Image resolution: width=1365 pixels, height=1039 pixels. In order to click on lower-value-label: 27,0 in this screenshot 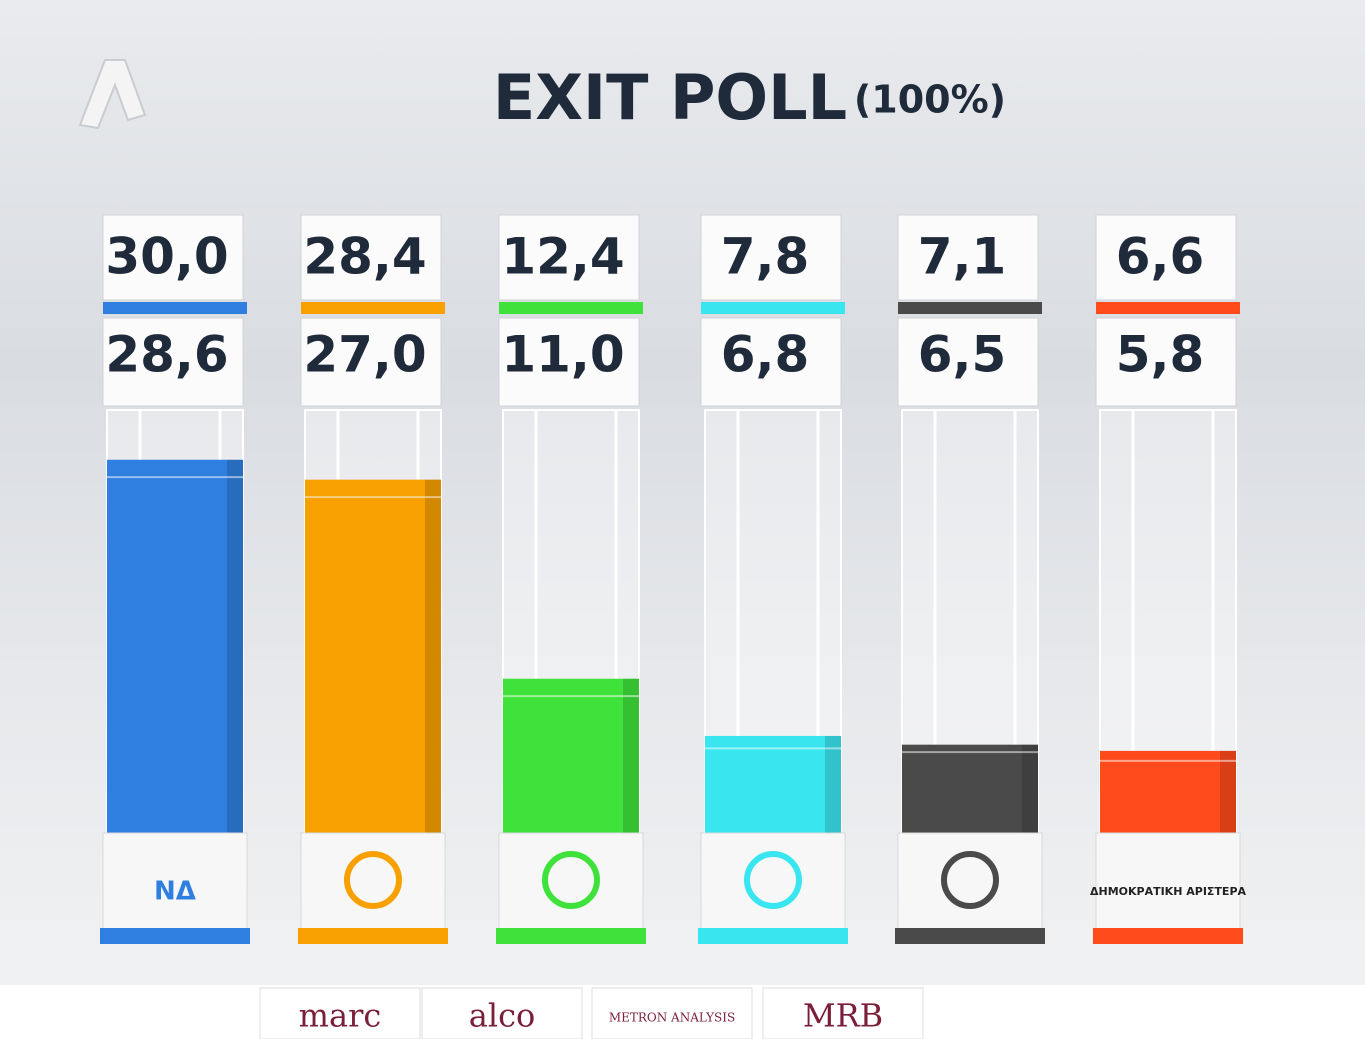, I will do `click(364, 355)`.